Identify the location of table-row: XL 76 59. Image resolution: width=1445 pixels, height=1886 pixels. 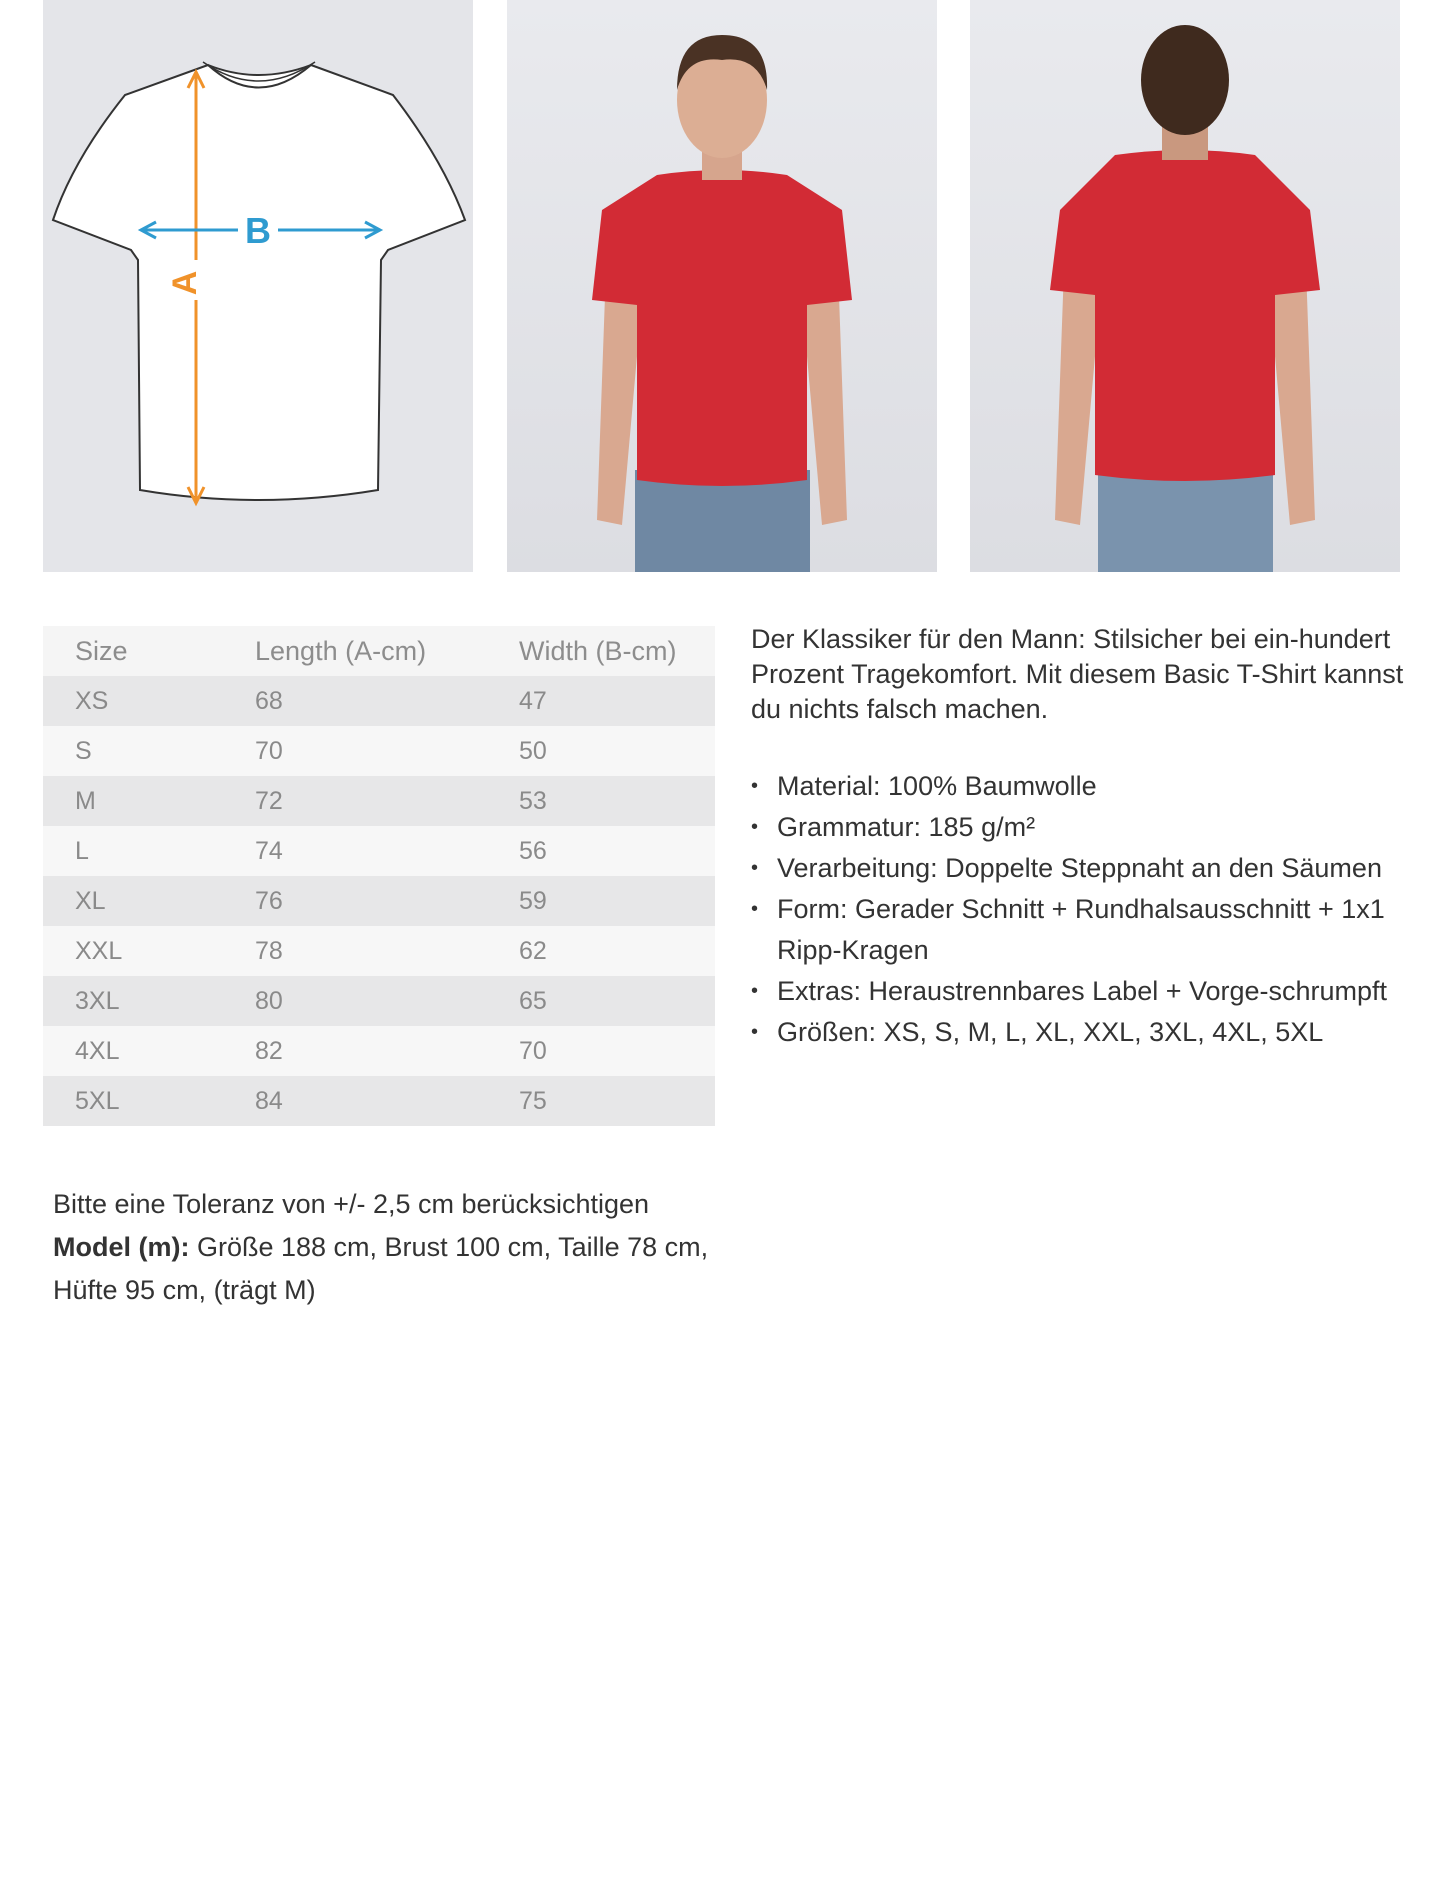
(379, 901).